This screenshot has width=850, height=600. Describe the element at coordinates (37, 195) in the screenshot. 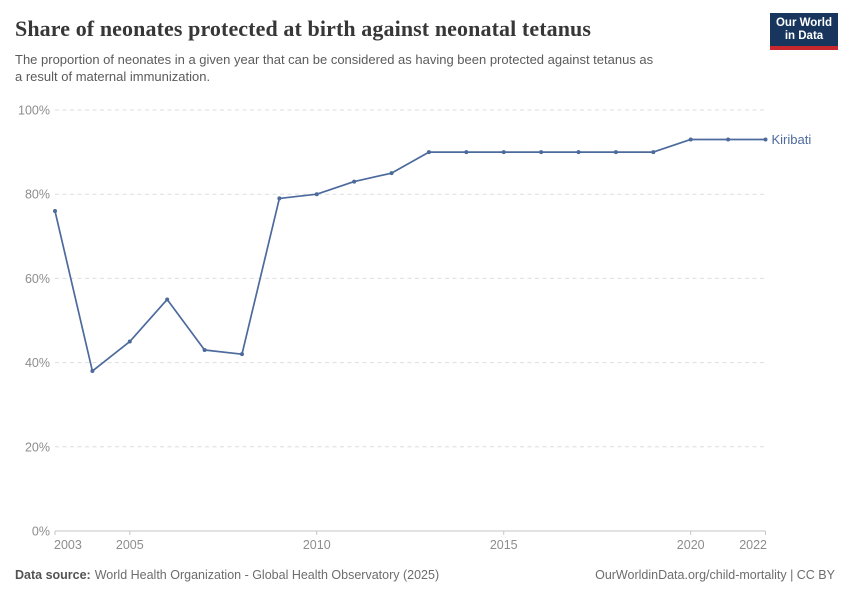

I see `y-tick-label: 80%` at that location.